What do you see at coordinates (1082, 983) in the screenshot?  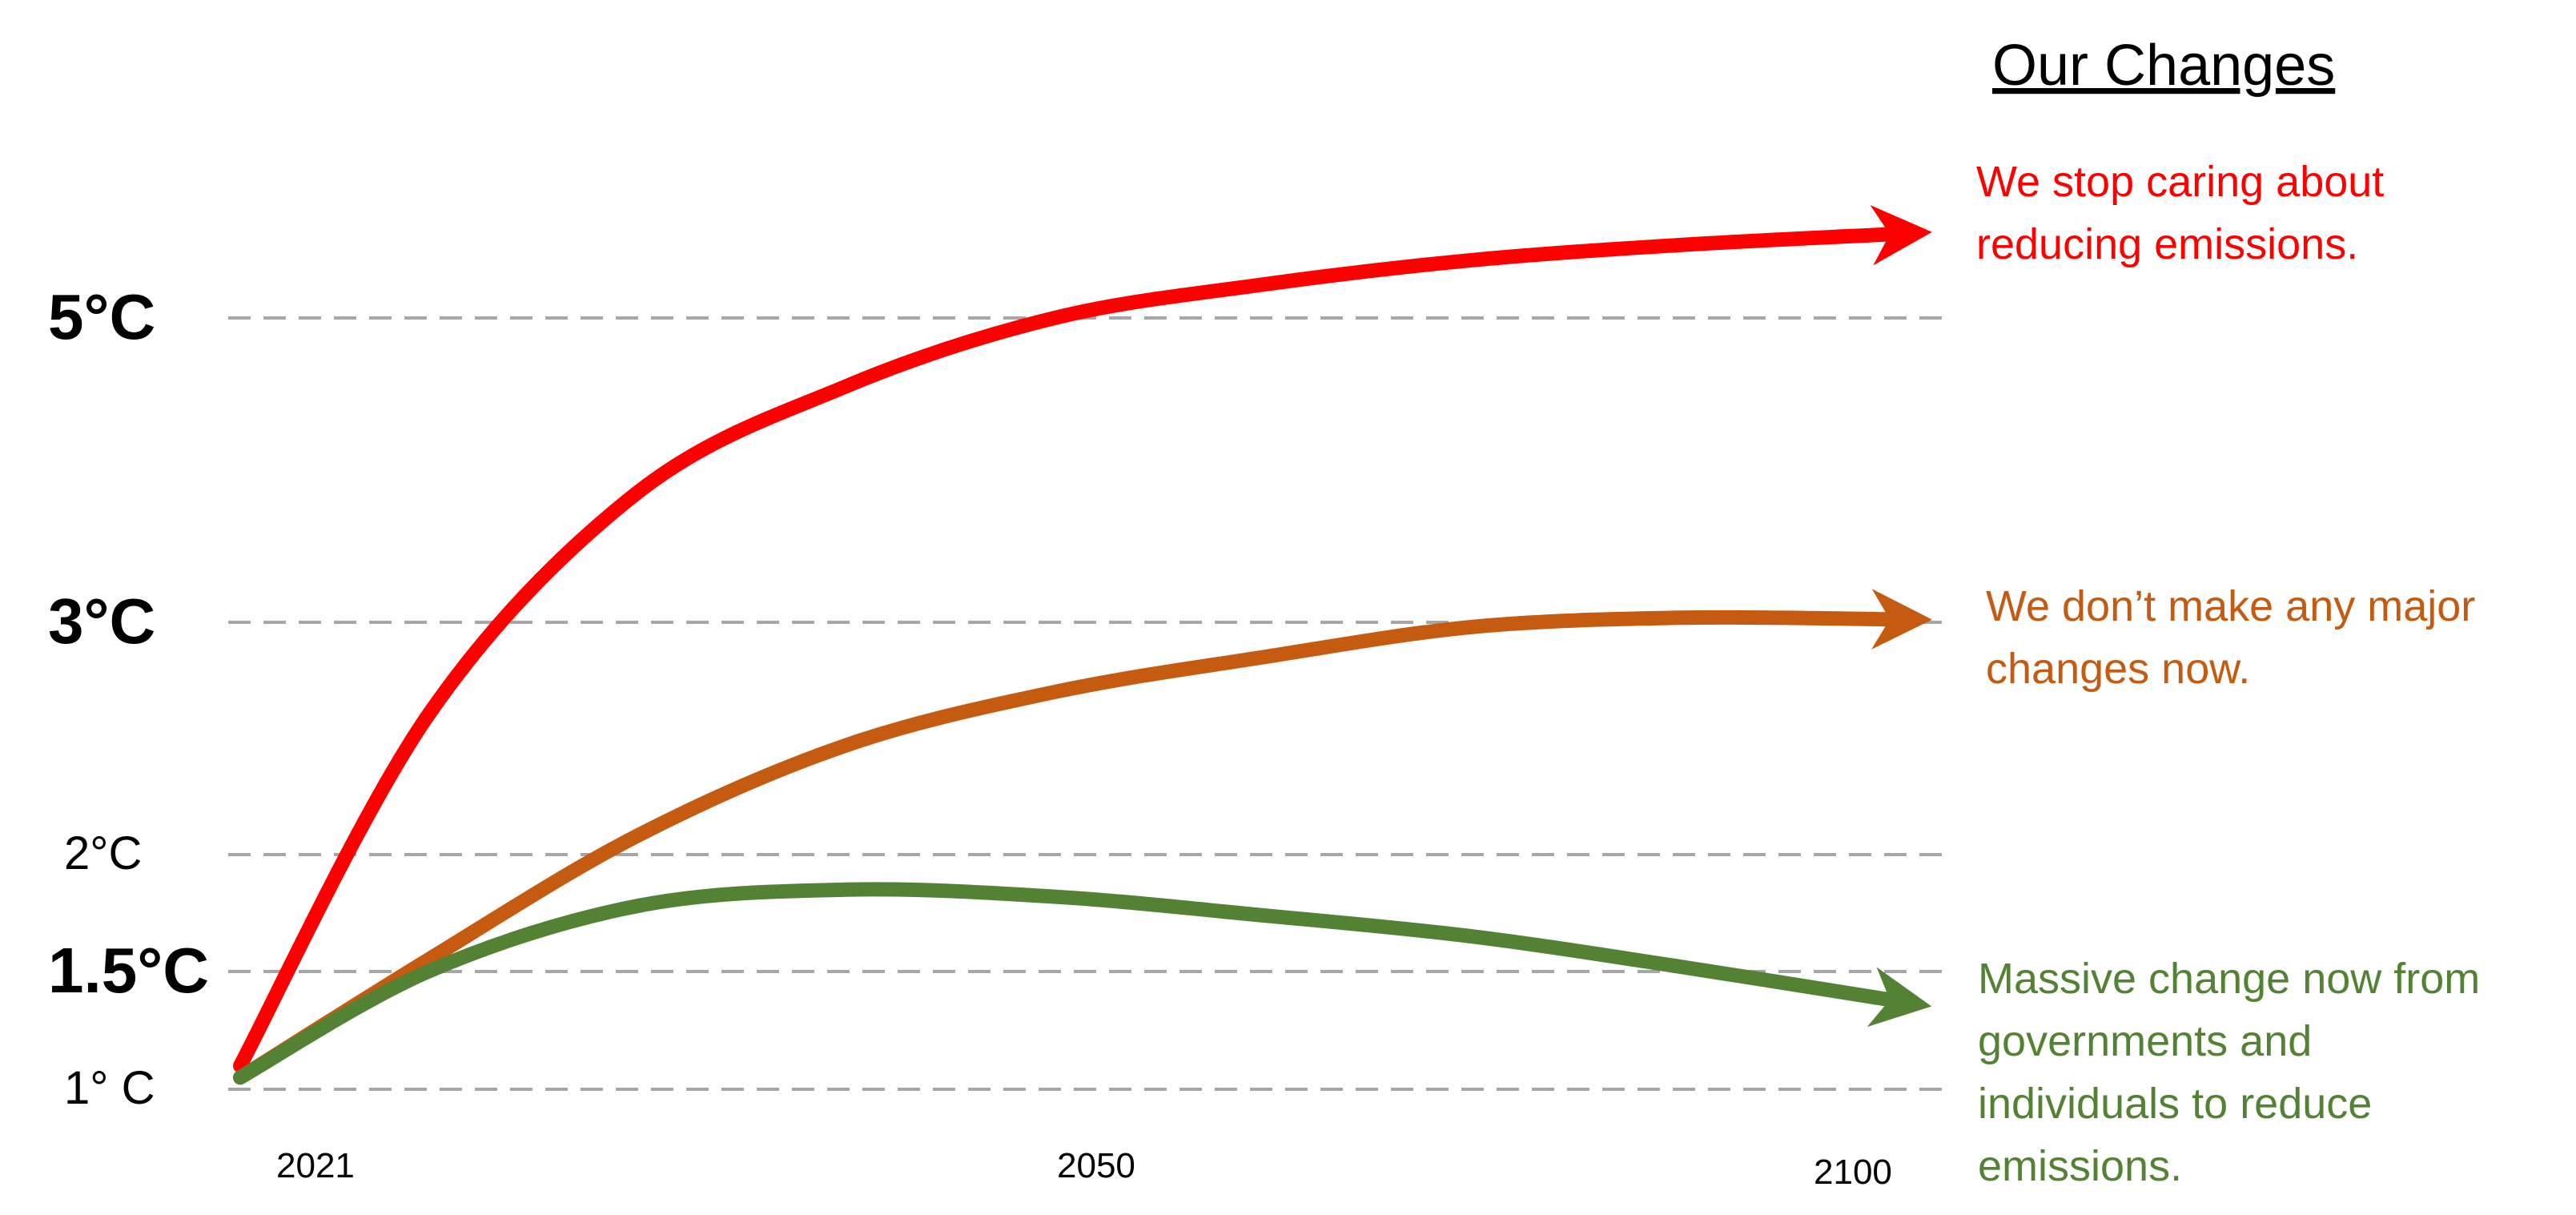 I see `series-line` at bounding box center [1082, 983].